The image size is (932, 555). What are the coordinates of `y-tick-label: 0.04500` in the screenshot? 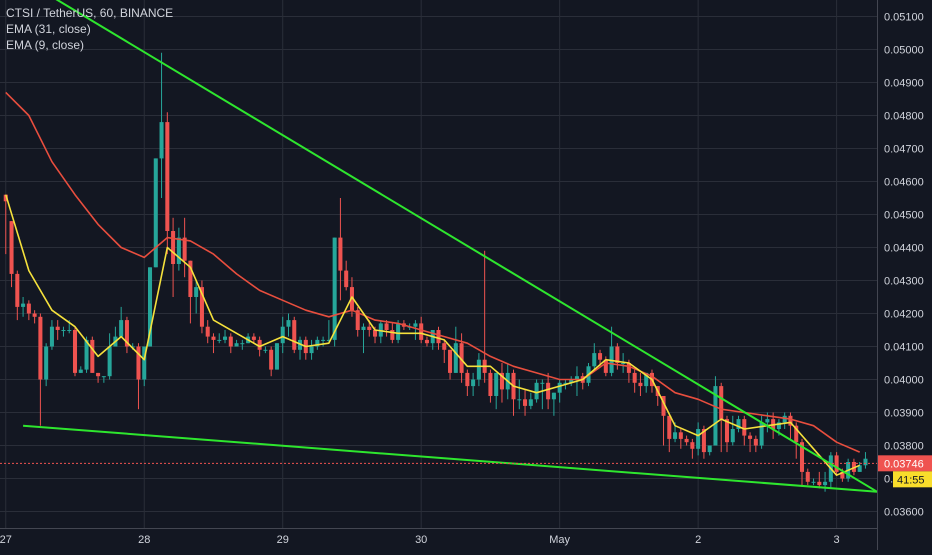 It's located at (904, 216).